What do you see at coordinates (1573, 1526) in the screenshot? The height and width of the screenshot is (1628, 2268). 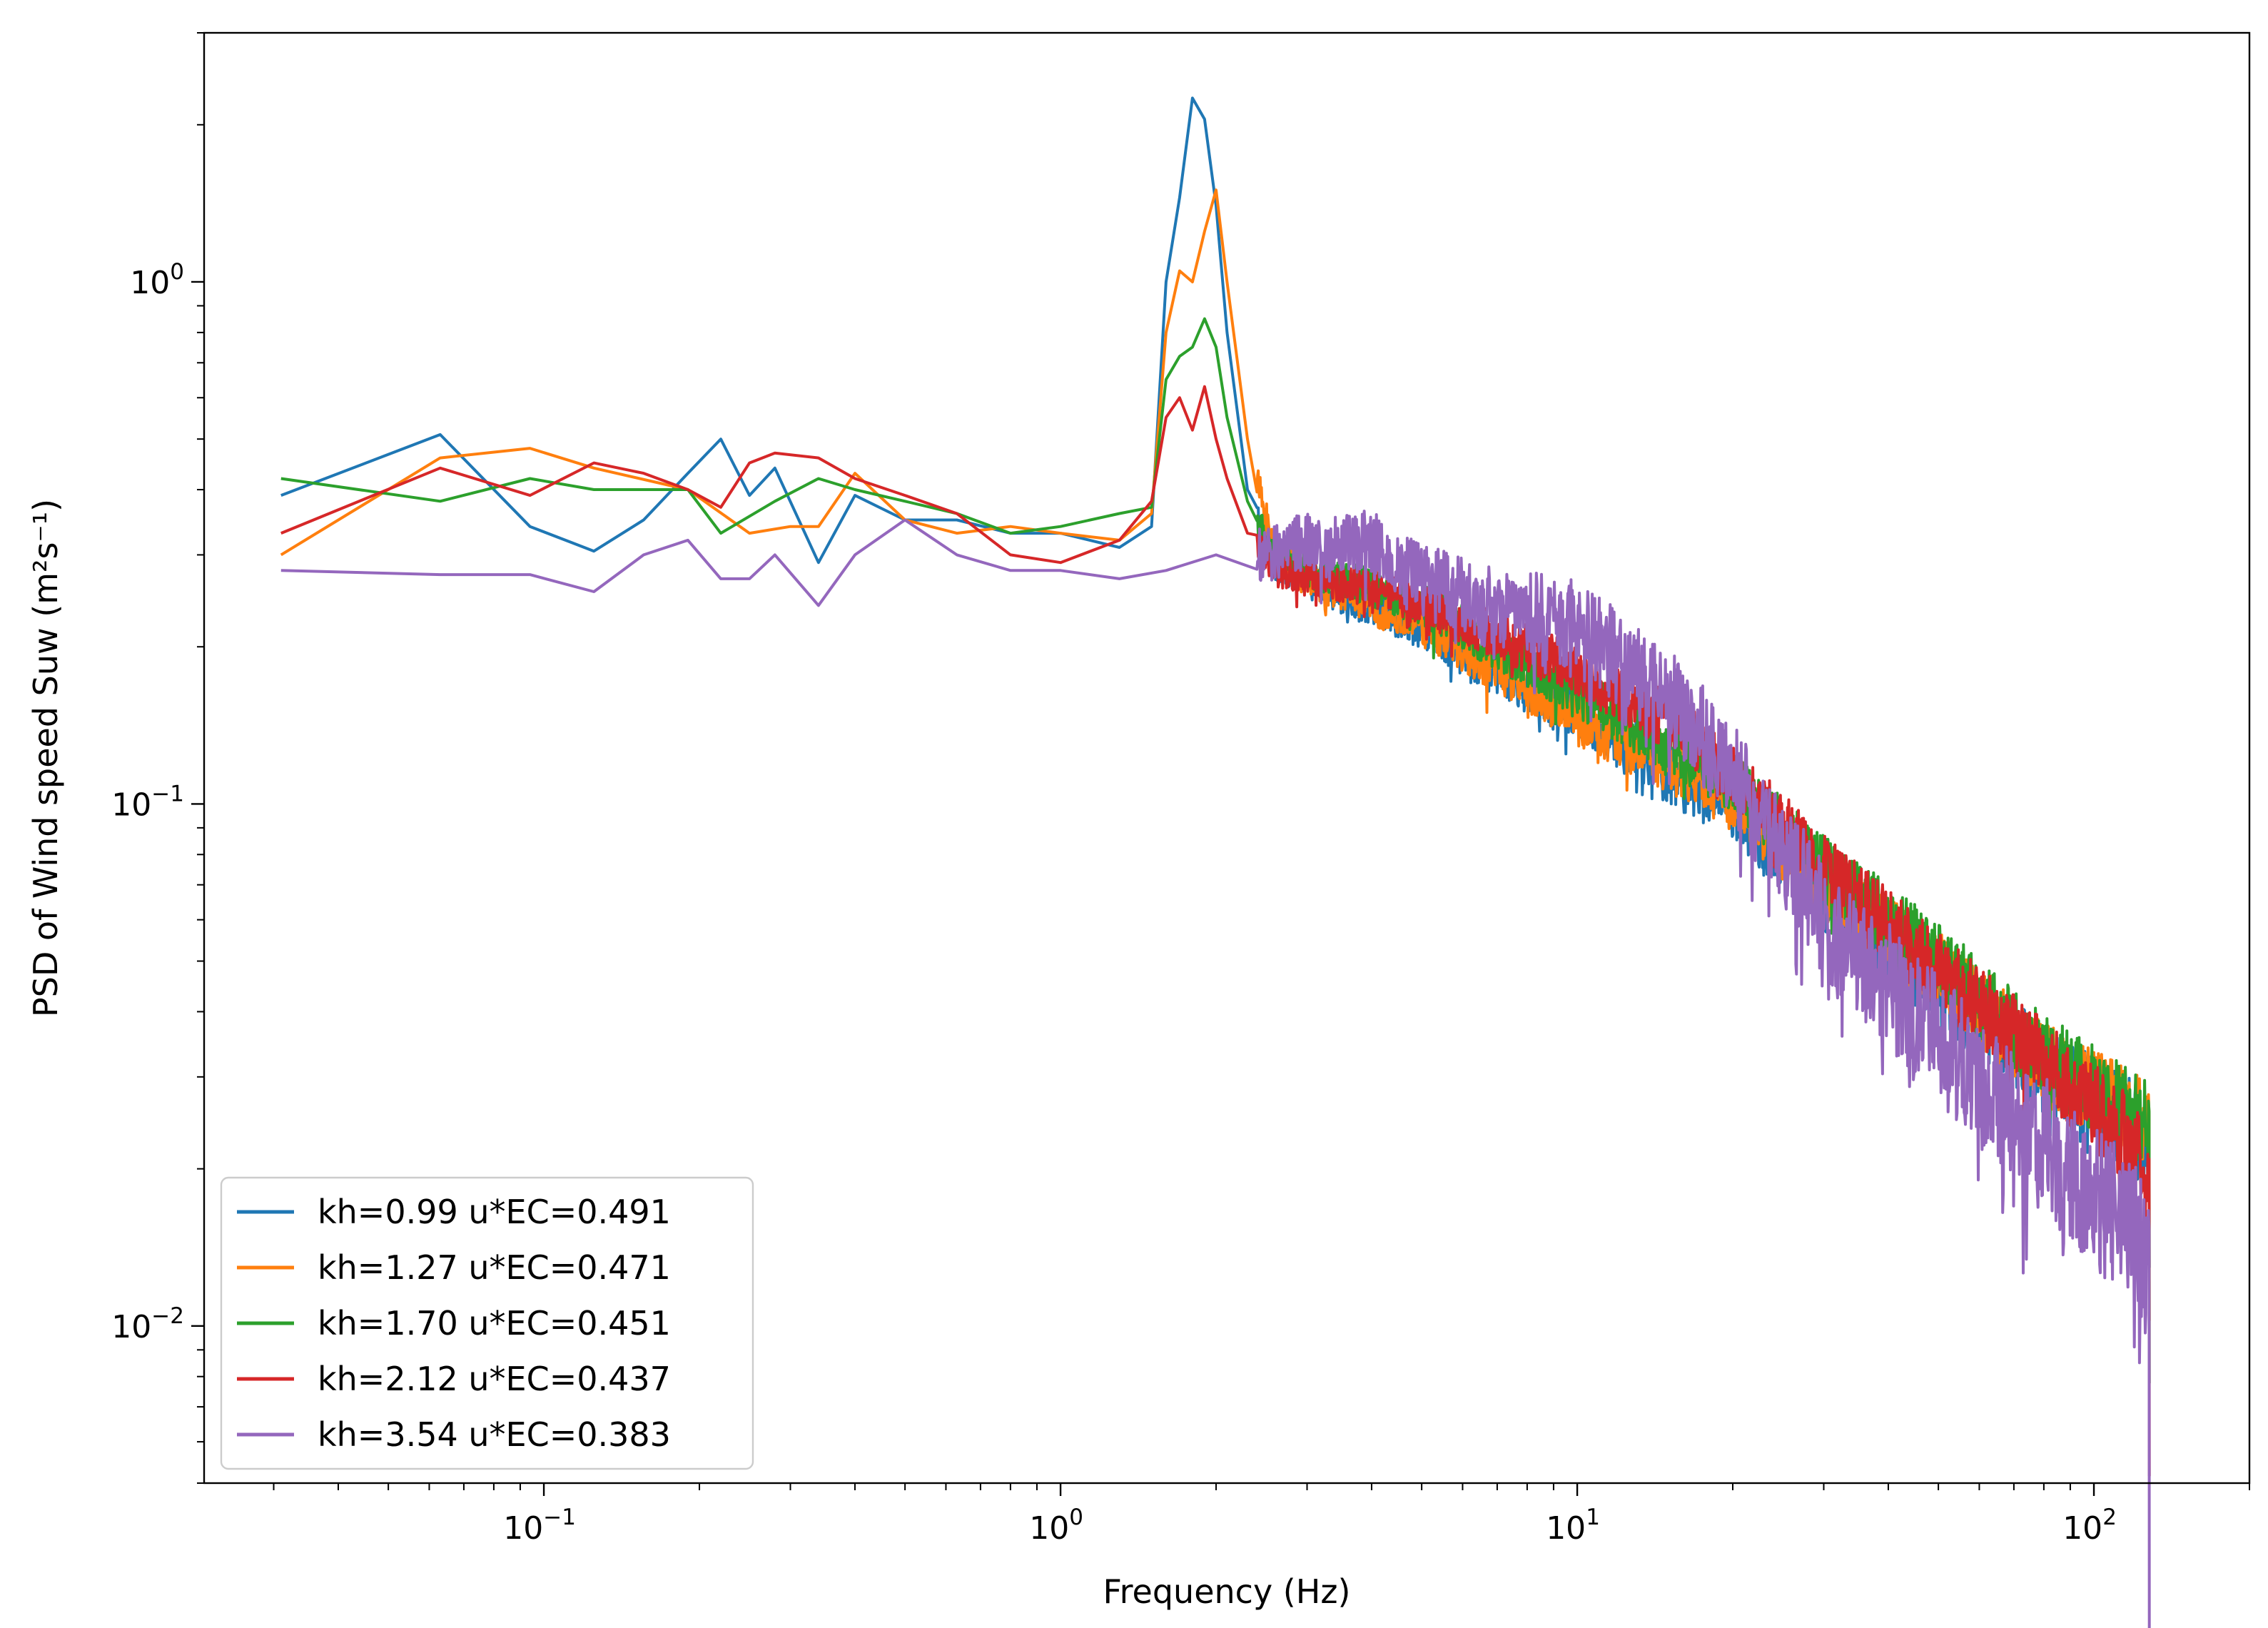 I see `x-tick-label: 10¹` at bounding box center [1573, 1526].